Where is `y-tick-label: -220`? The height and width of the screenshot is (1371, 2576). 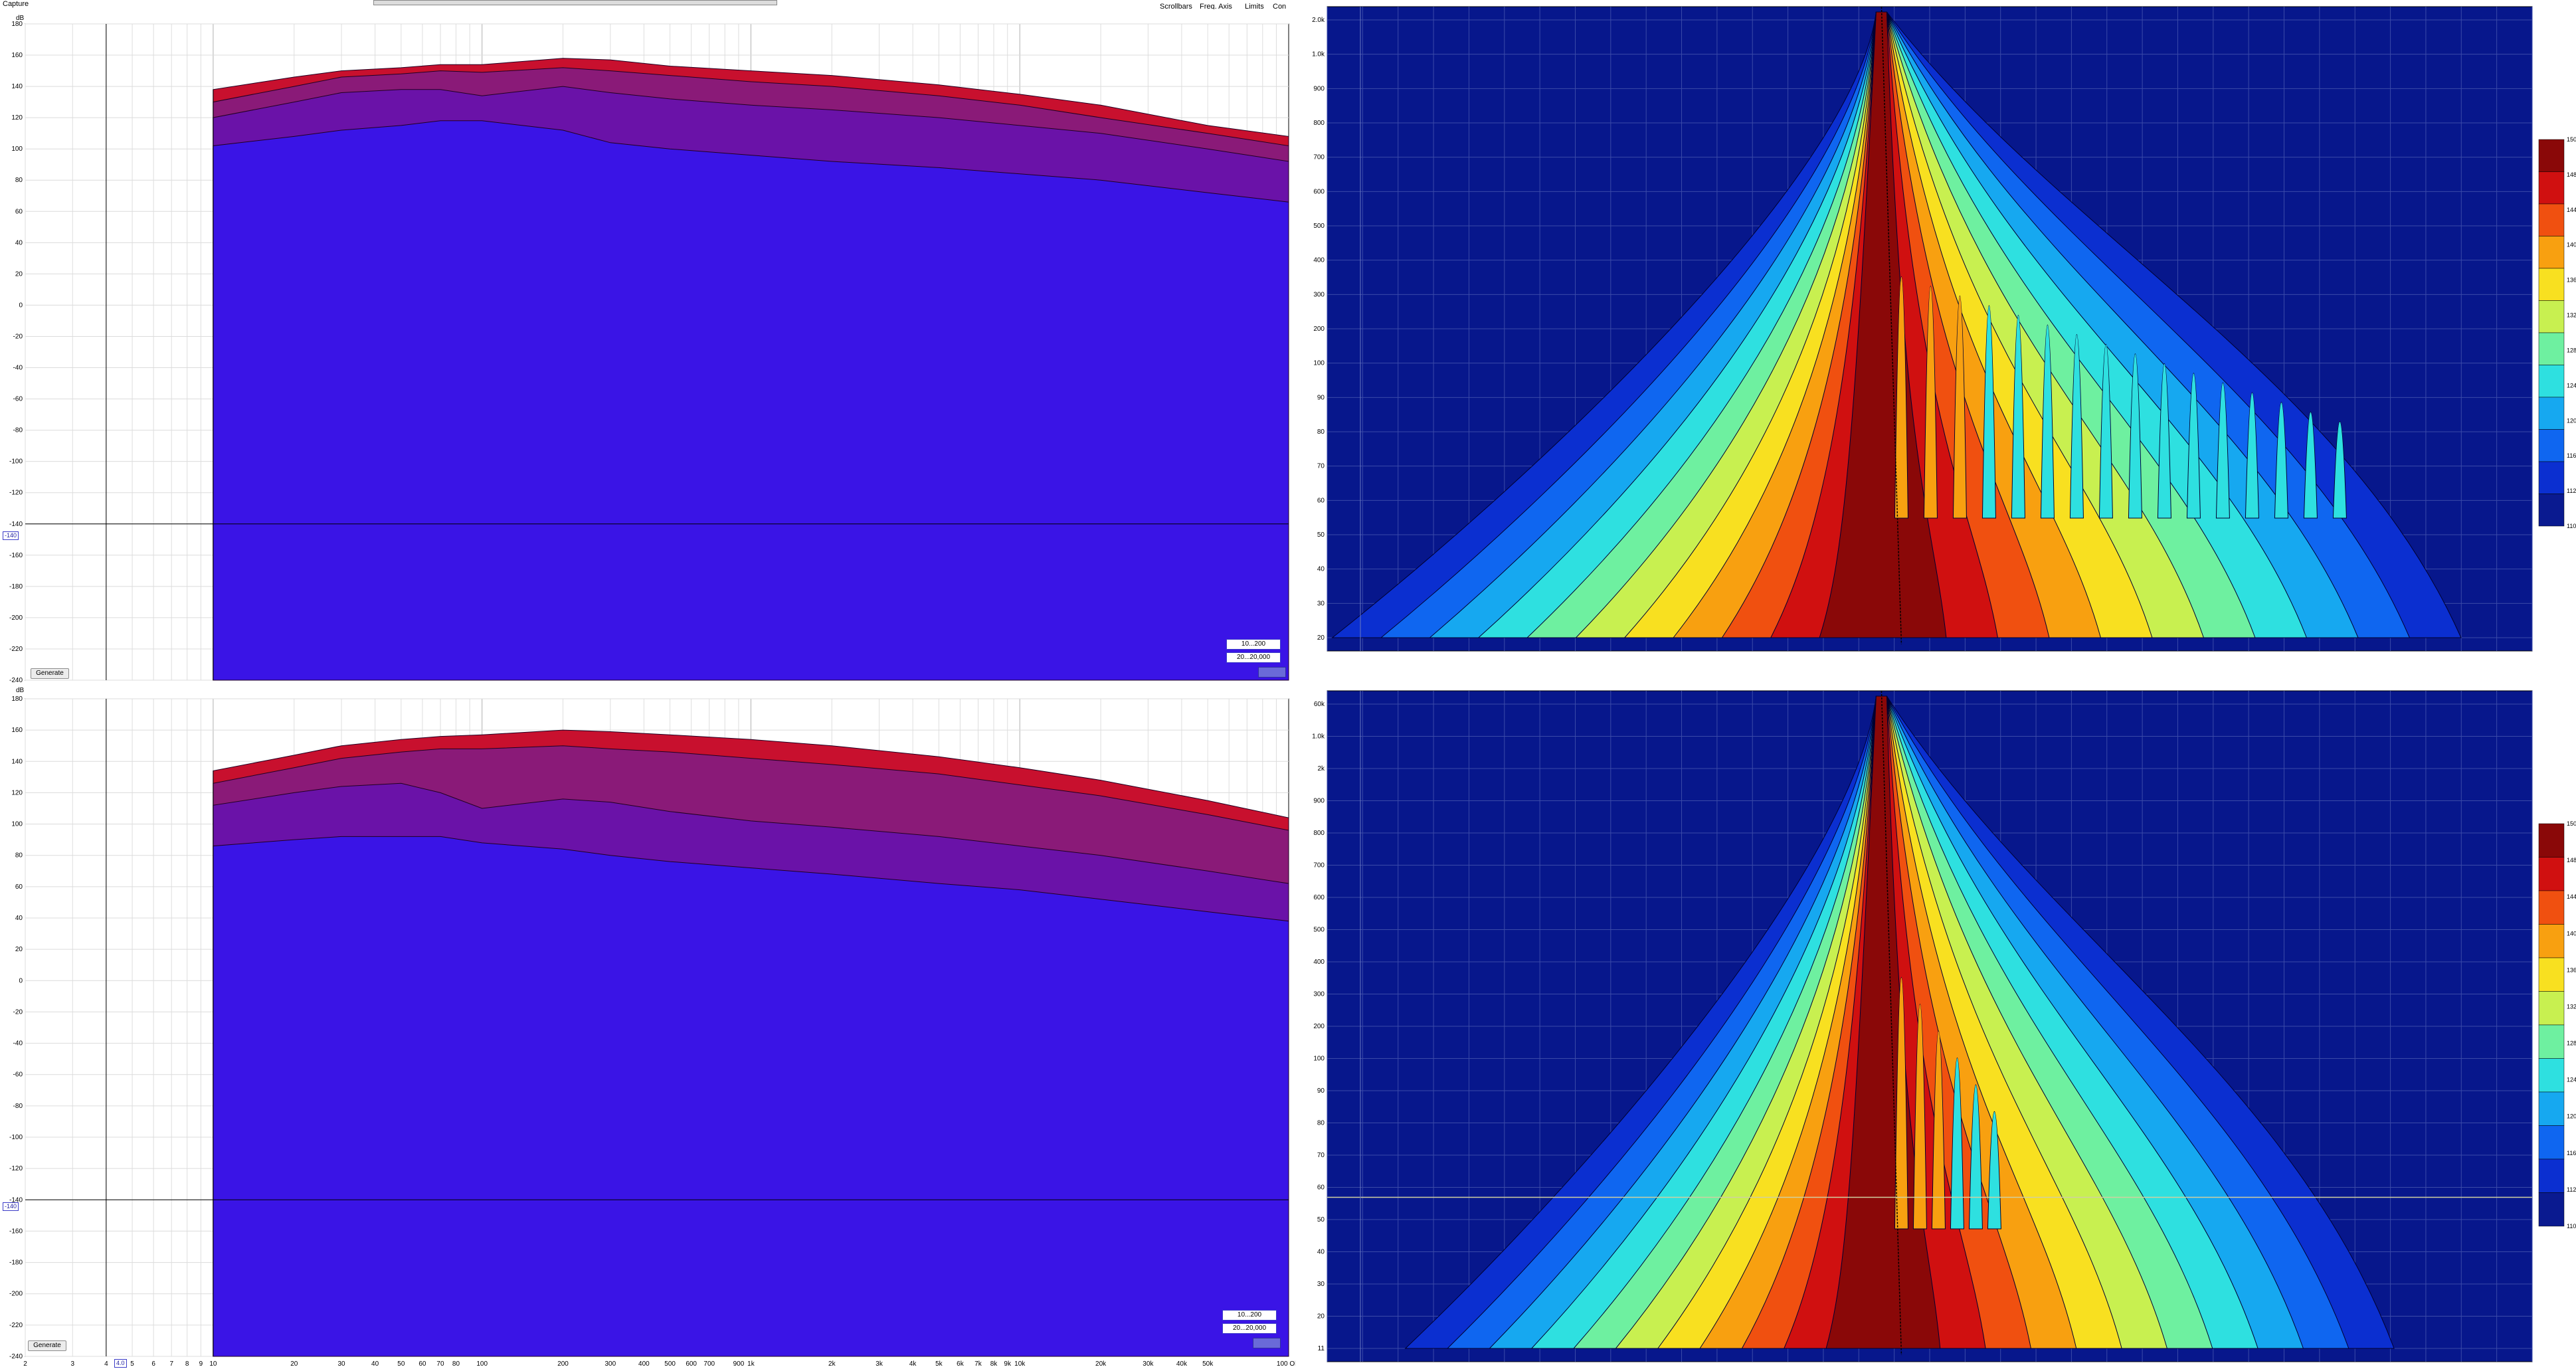 y-tick-label: -220 is located at coordinates (16, 649).